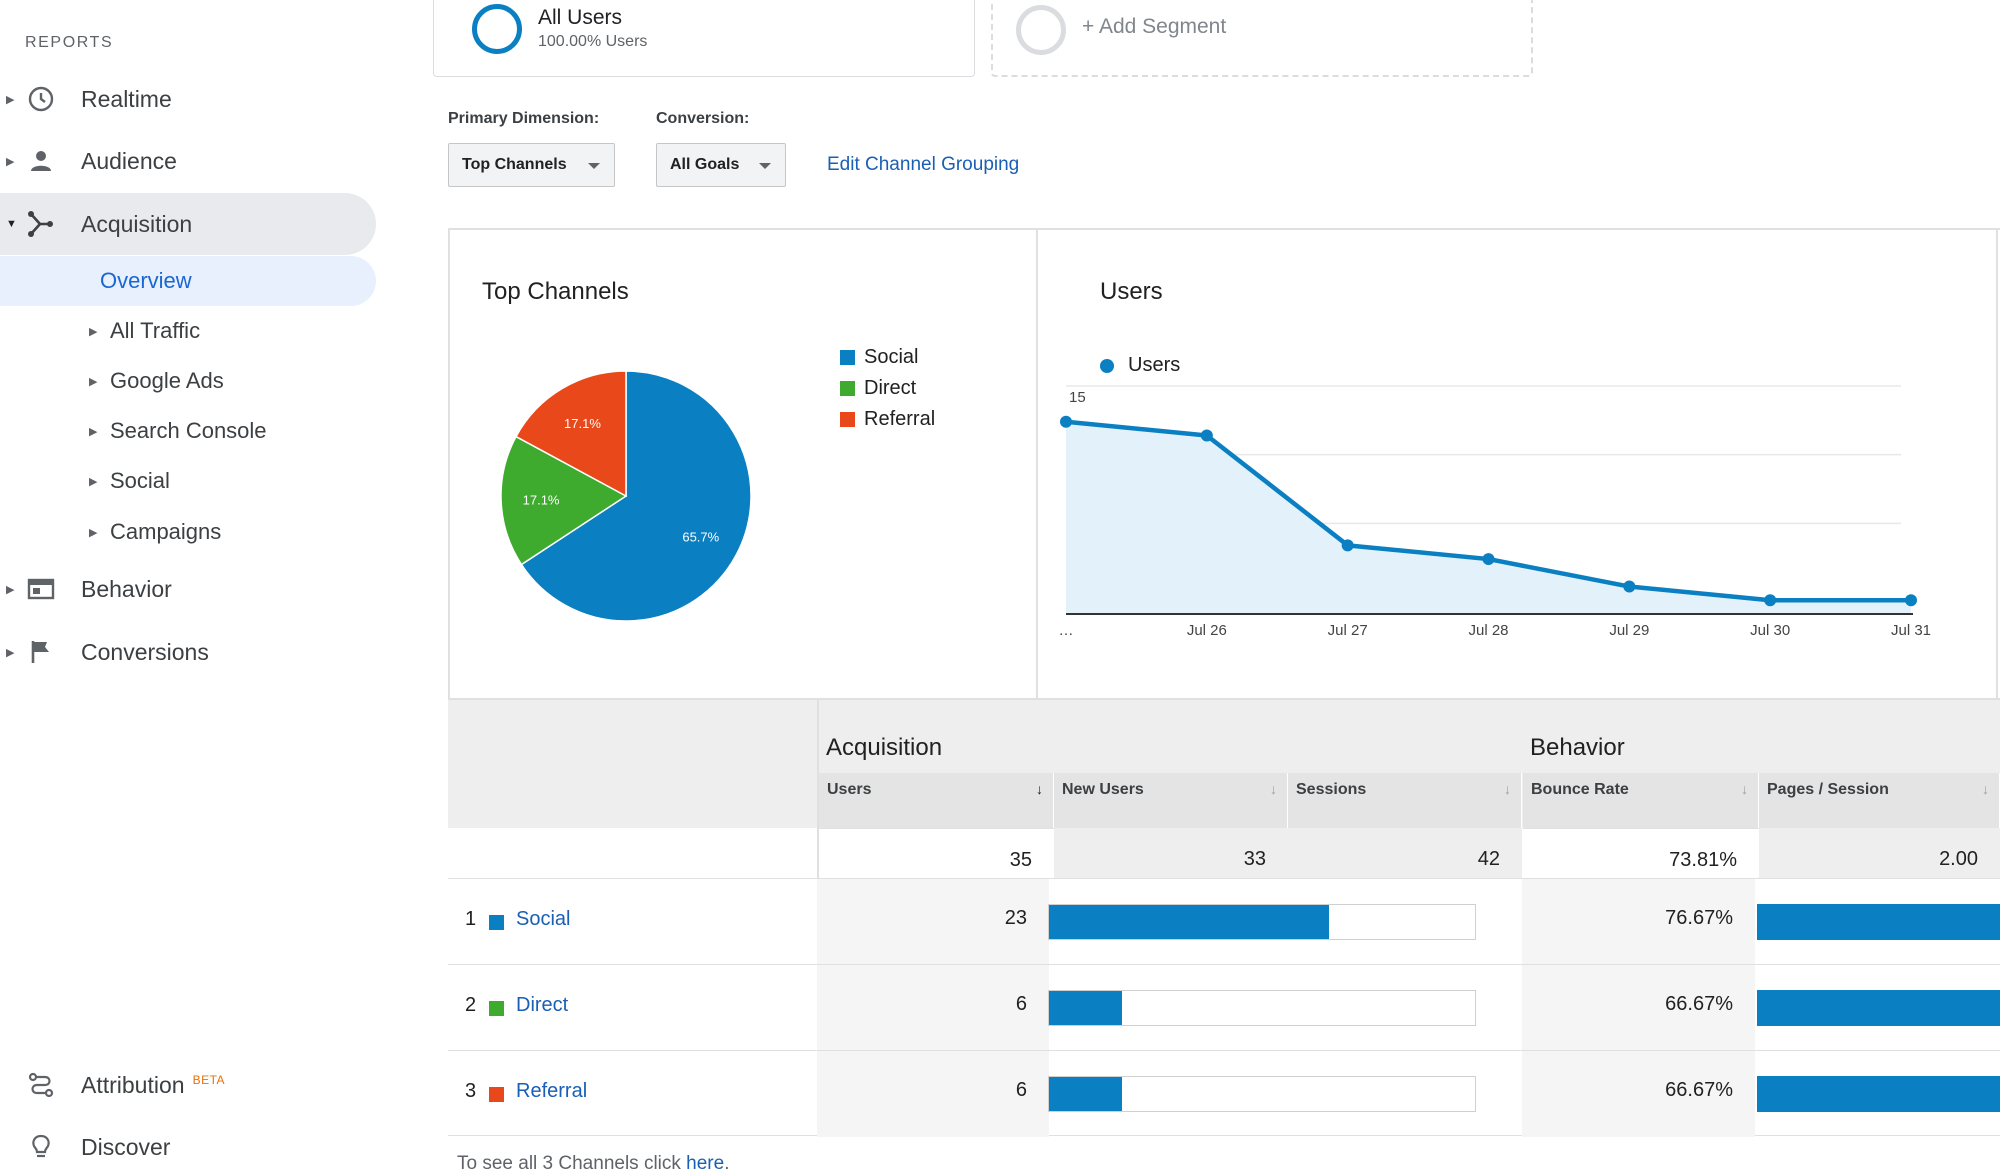 The height and width of the screenshot is (1171, 2000). What do you see at coordinates (636, 496) in the screenshot?
I see `pie-slice-social` at bounding box center [636, 496].